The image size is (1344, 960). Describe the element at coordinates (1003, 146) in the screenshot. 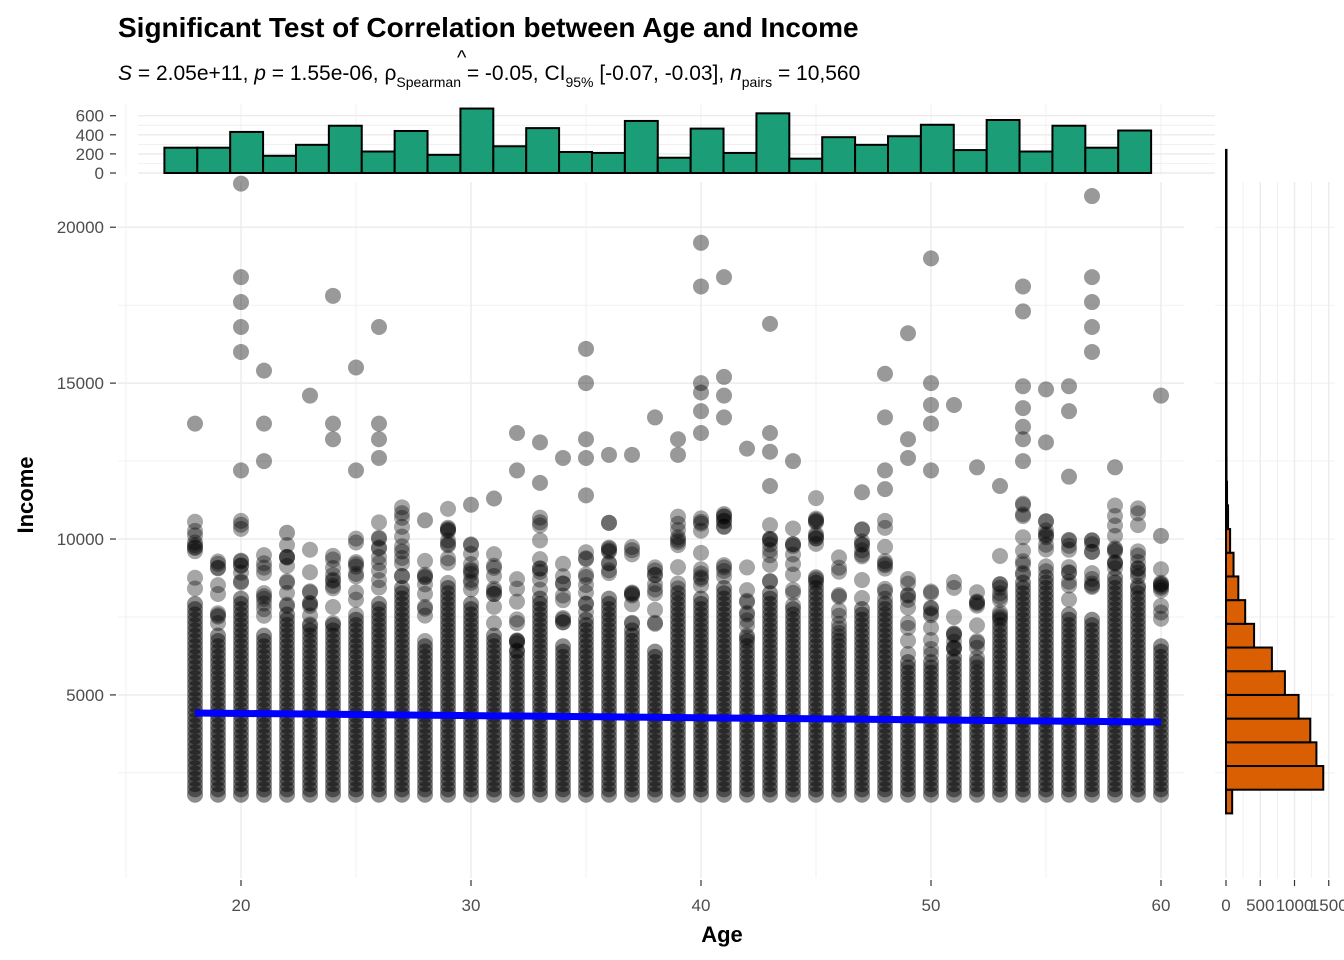

I see `top-hist-bar` at that location.